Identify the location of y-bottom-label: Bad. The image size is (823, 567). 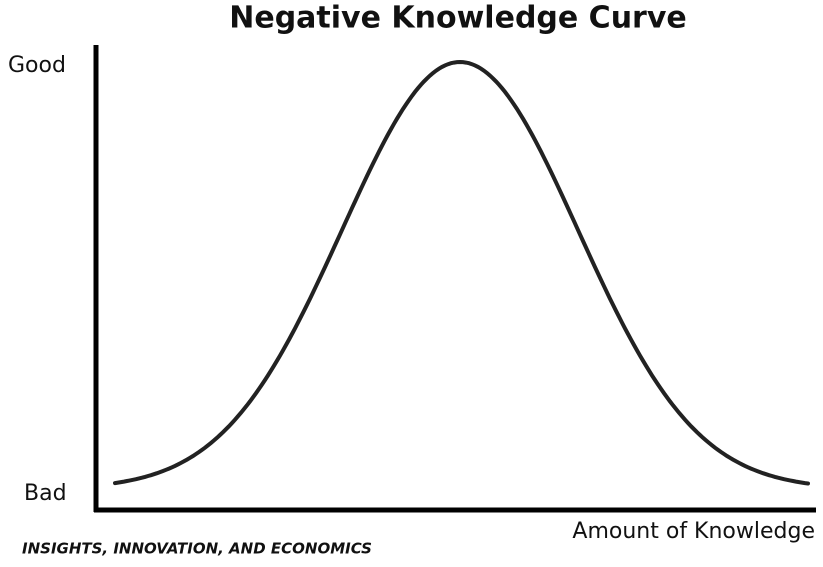
(45, 493).